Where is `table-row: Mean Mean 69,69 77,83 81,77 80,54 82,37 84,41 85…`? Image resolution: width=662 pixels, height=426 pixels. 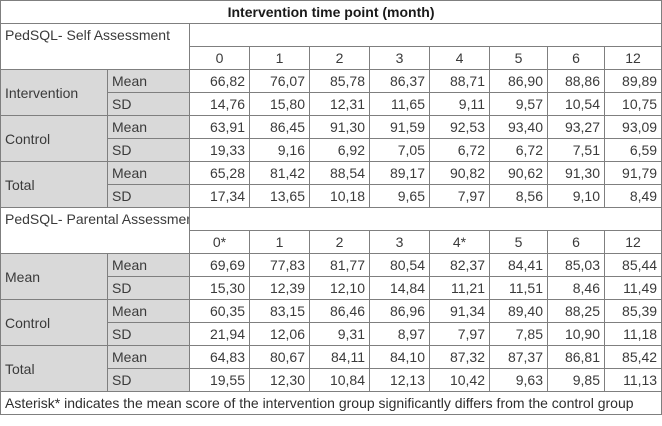 table-row: Mean Mean 69,69 77,83 81,77 80,54 82,37 84,41 85… is located at coordinates (331, 276).